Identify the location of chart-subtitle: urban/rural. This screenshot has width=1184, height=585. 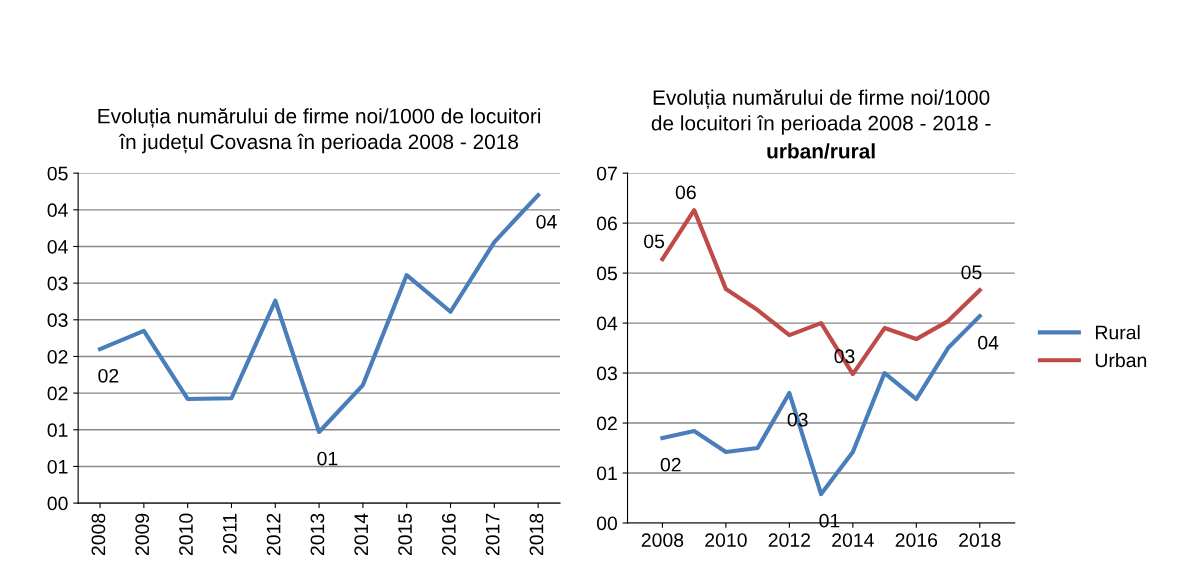
(821, 151).